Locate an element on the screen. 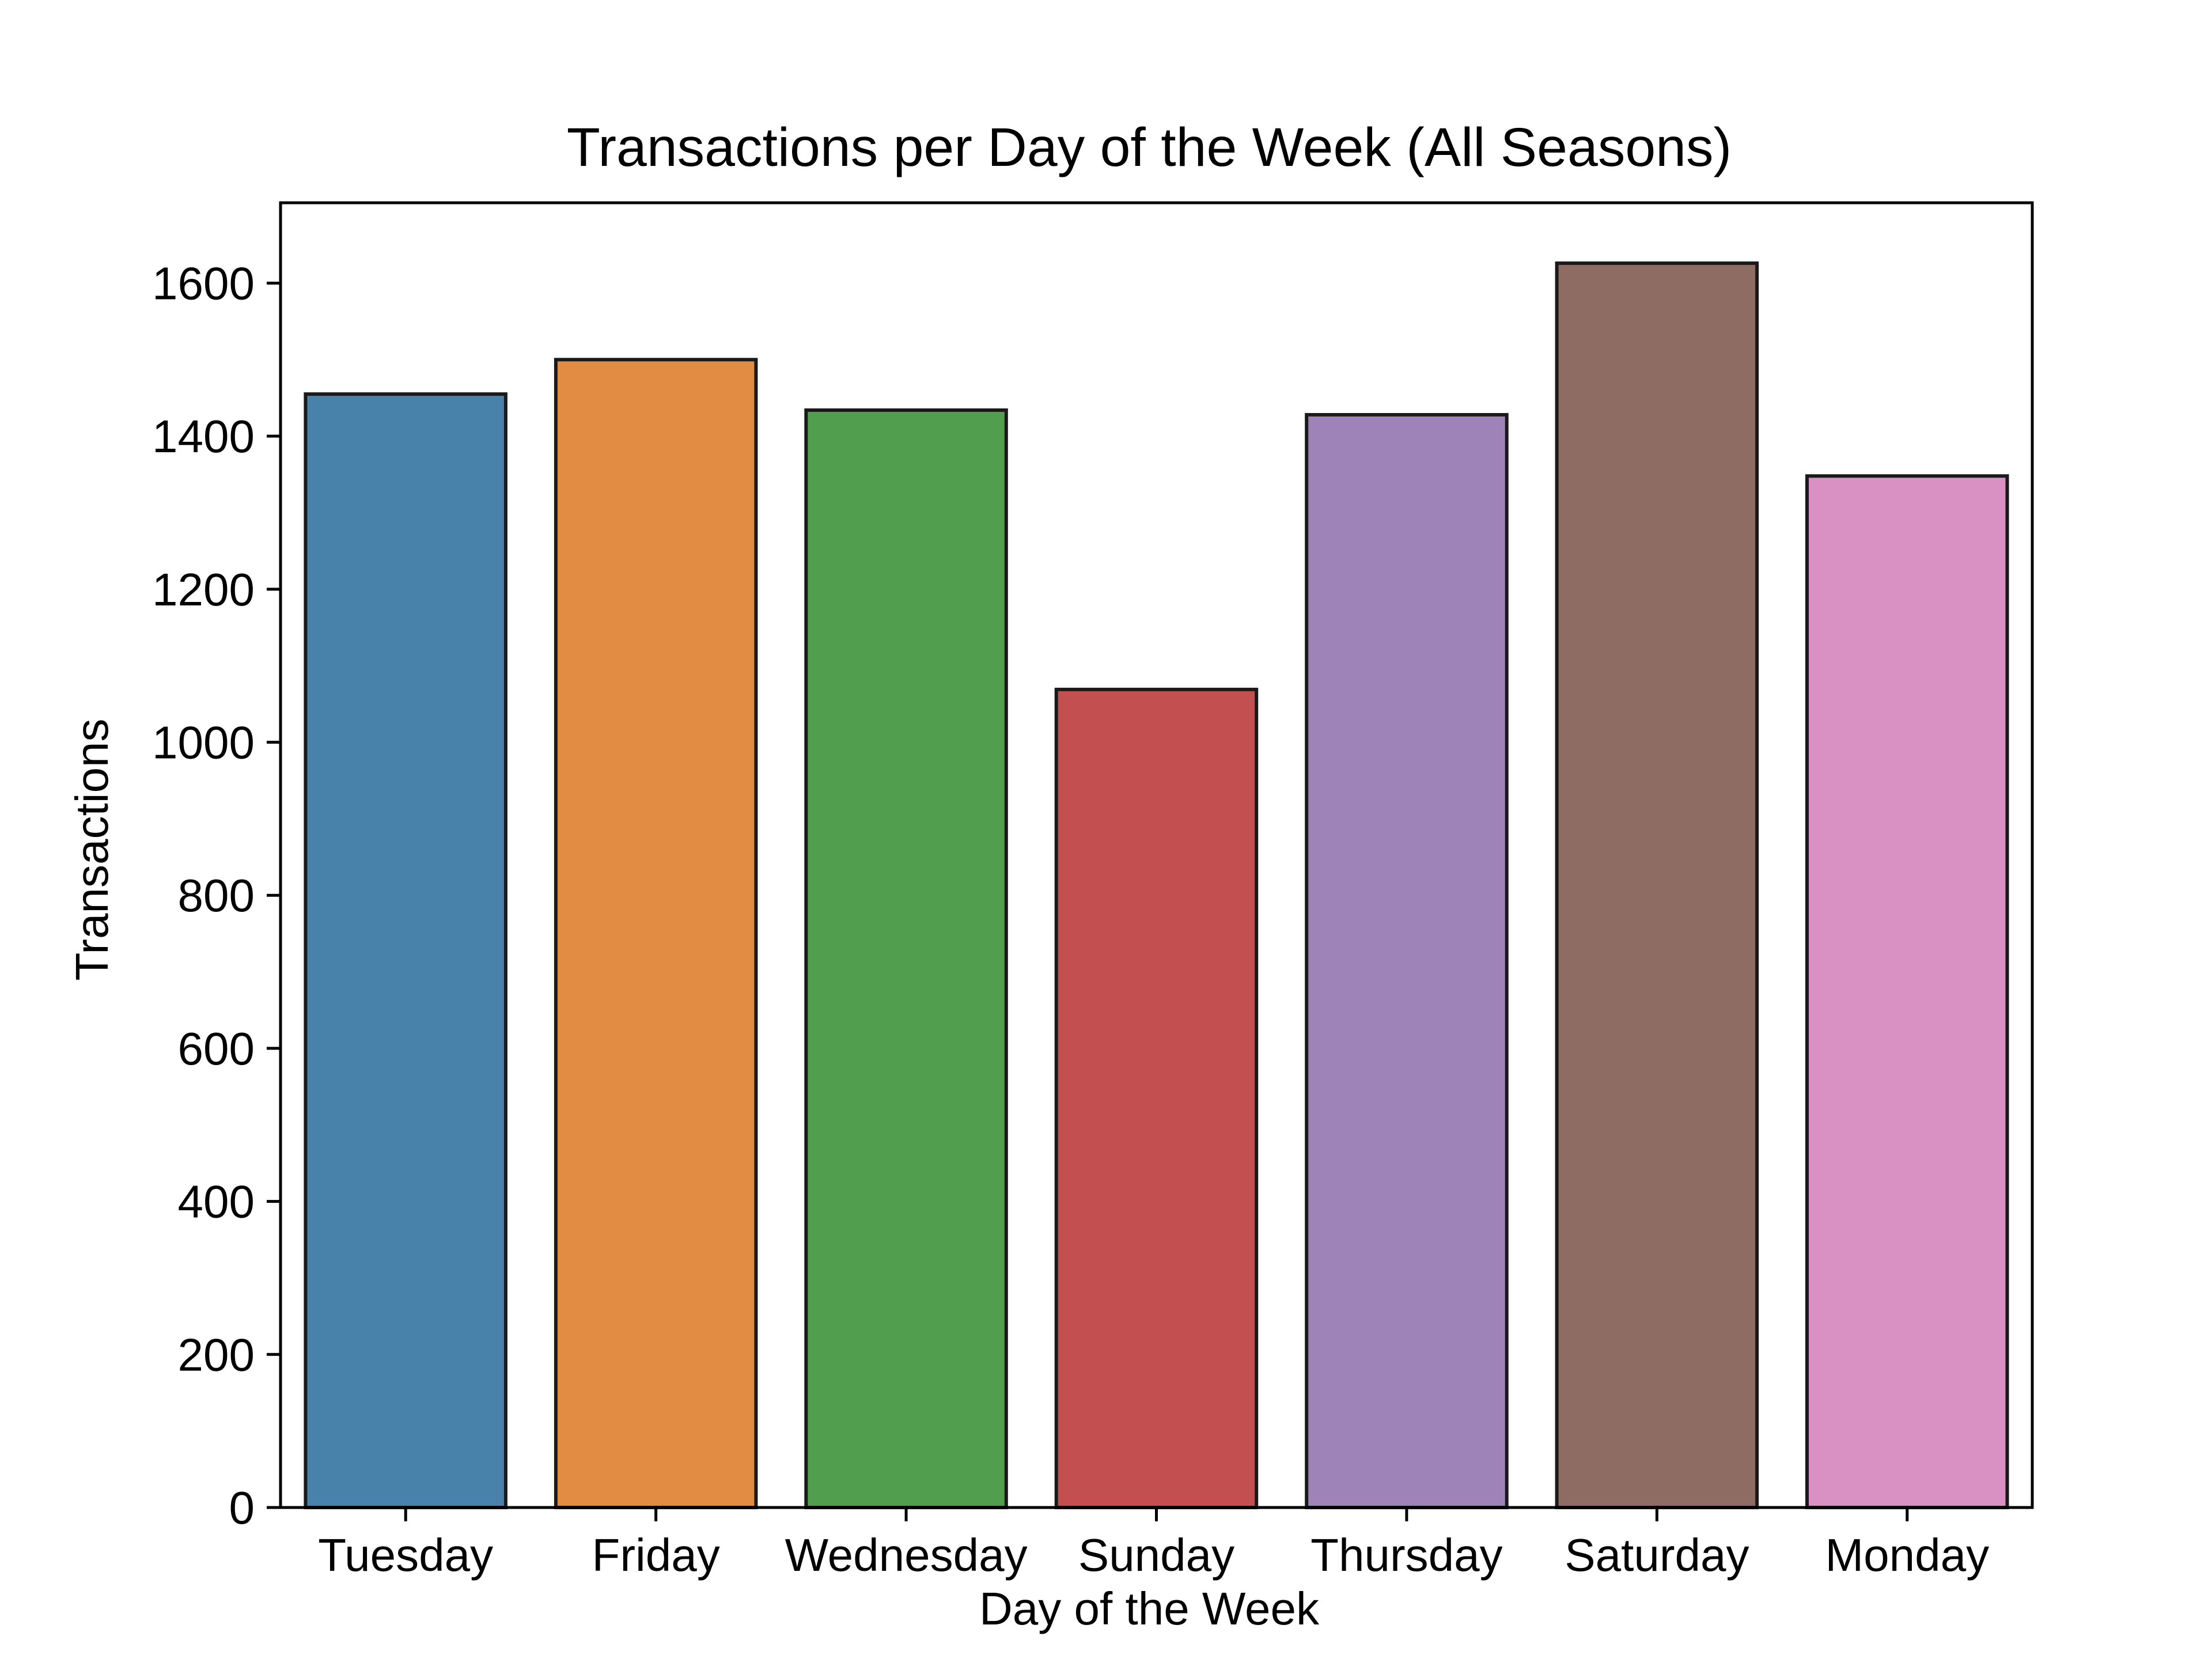  x-axis-label: Day of the Week is located at coordinates (1149, 1608).